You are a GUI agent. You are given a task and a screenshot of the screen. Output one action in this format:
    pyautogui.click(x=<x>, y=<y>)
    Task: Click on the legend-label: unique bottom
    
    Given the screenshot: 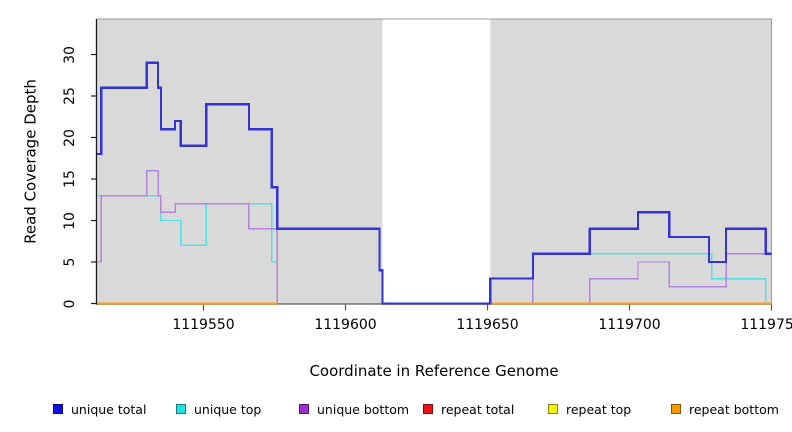 What is the action you would take?
    pyautogui.click(x=363, y=409)
    